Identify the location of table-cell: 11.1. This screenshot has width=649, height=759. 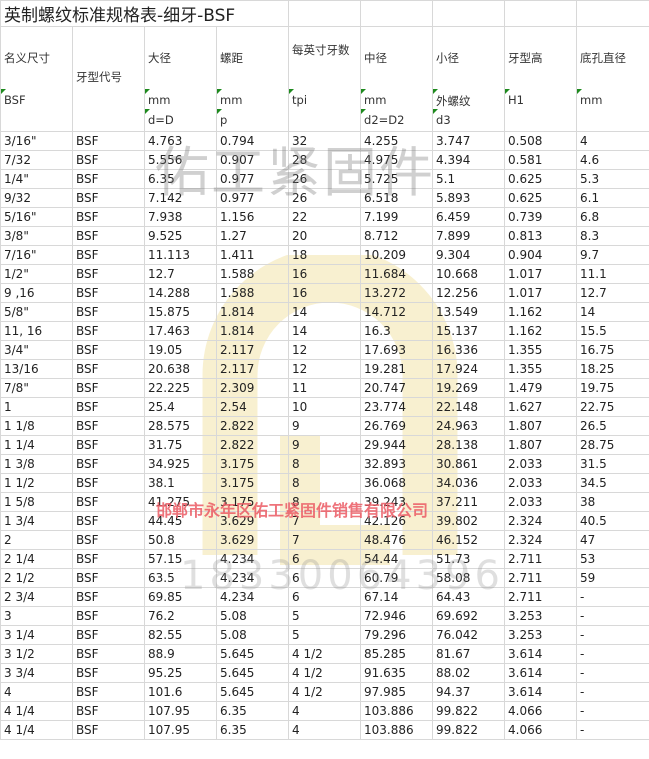
(612, 274).